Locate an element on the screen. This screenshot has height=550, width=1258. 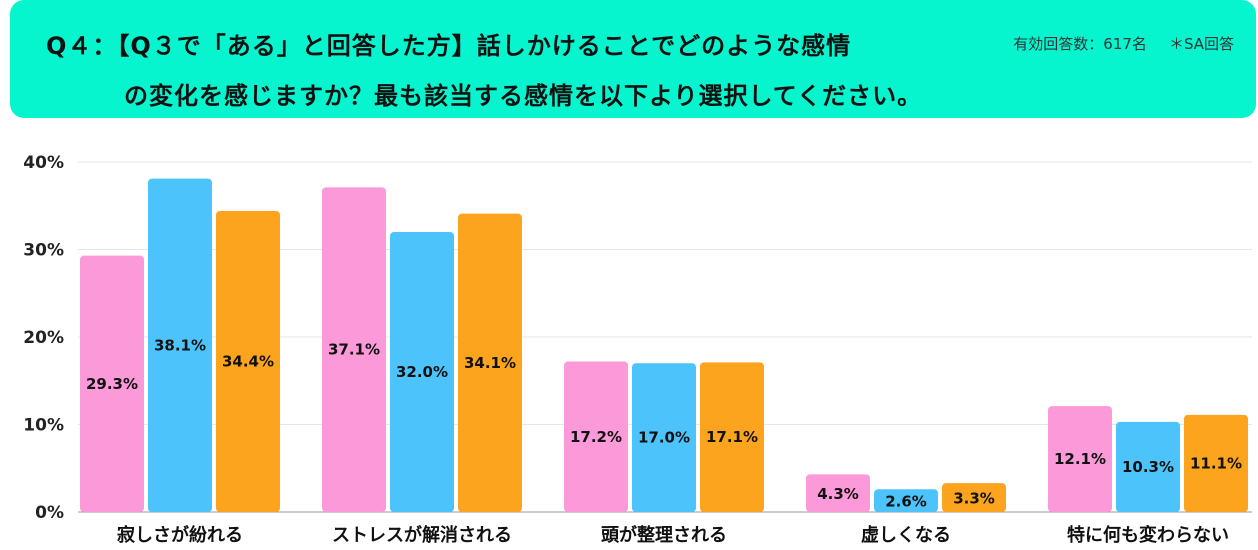
y-tick-label: 30% is located at coordinates (43, 251).